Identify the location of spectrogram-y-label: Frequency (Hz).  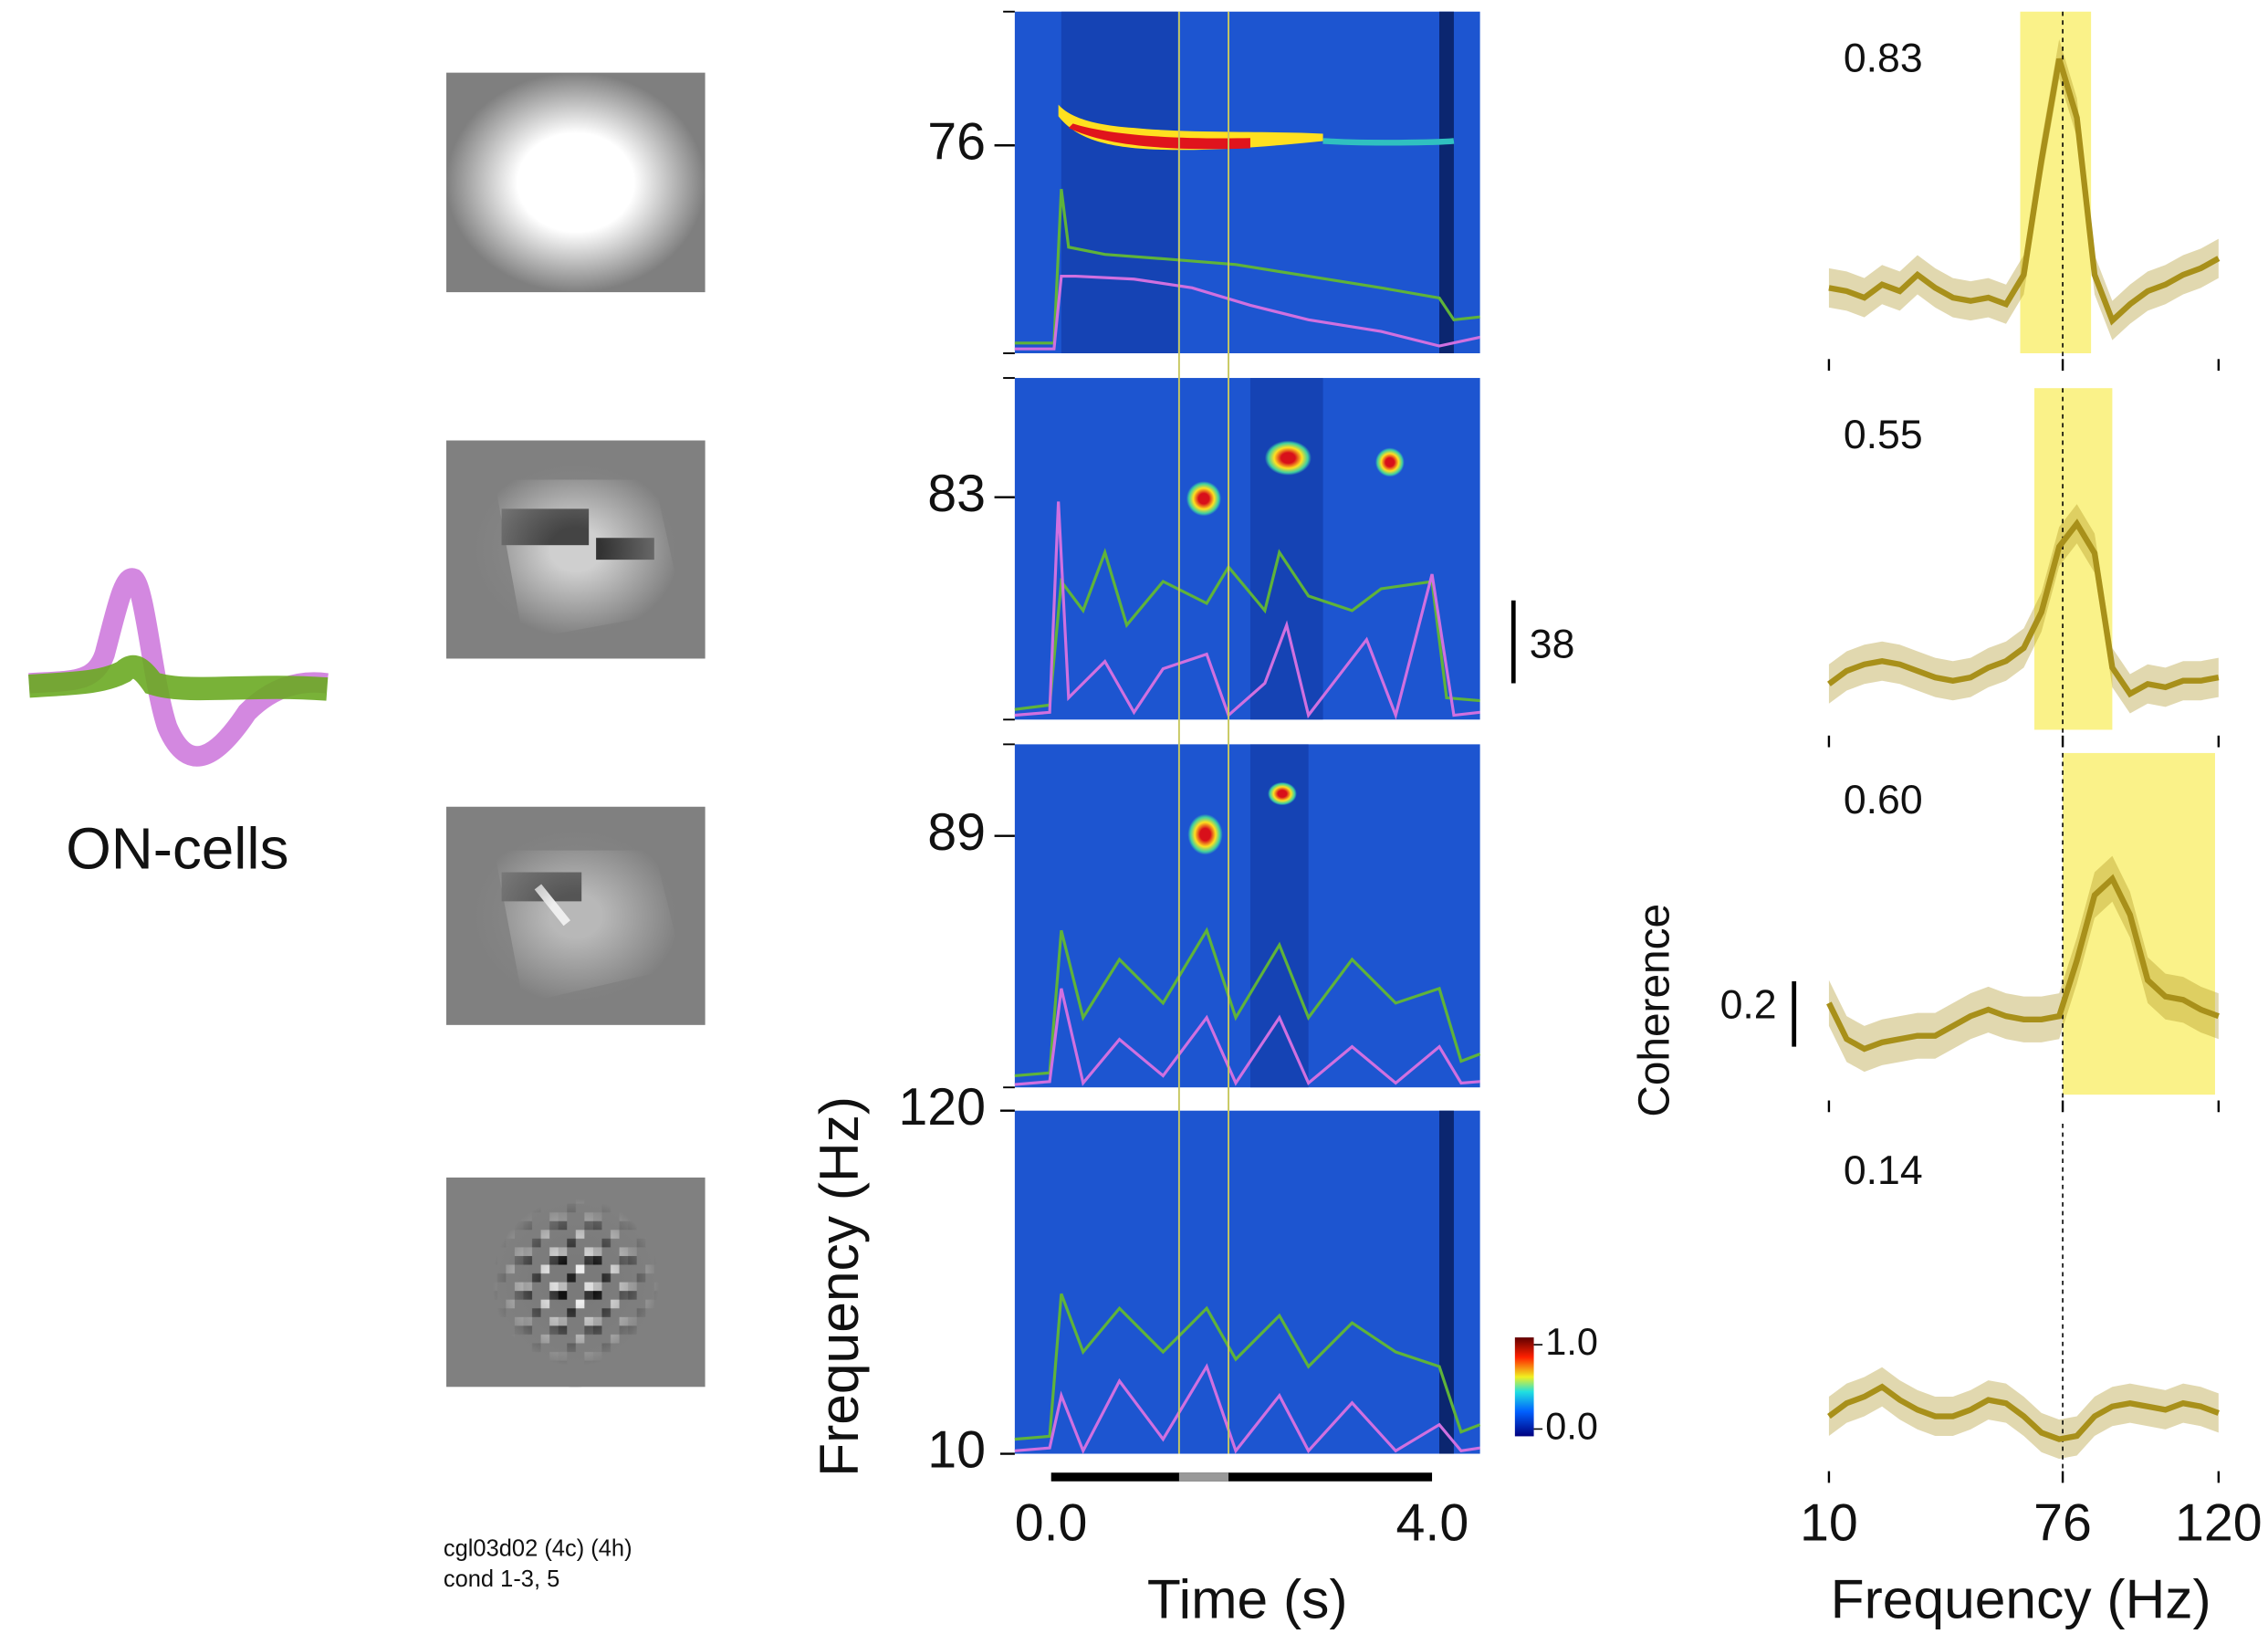
(839, 1286).